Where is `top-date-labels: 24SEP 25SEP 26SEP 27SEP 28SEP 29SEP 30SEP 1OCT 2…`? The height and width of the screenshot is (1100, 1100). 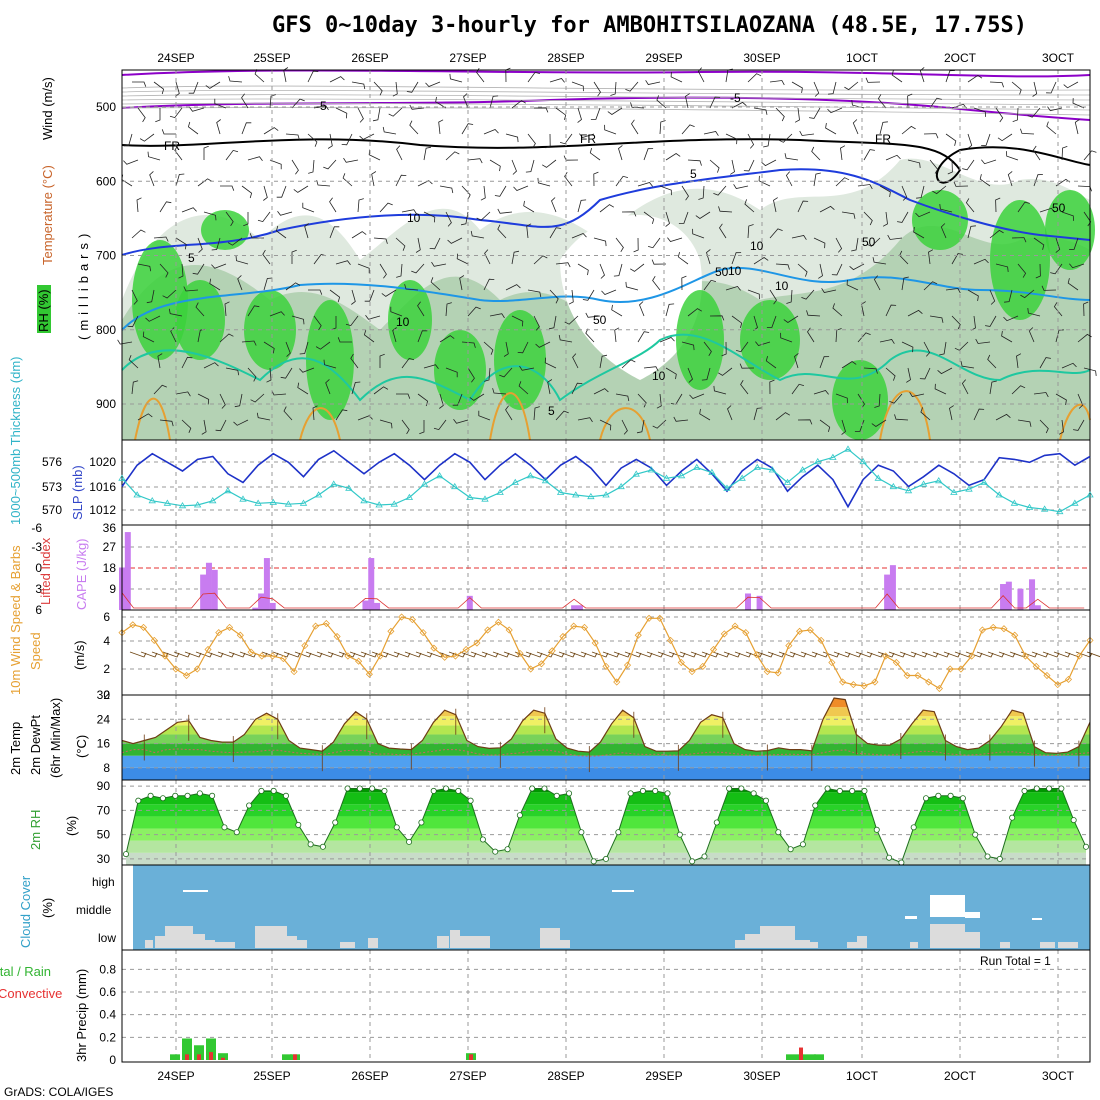
top-date-labels: 24SEP 25SEP 26SEP 27SEP 28SEP 29SEP 30SEP 1OCT 2… is located at coordinates (615, 58).